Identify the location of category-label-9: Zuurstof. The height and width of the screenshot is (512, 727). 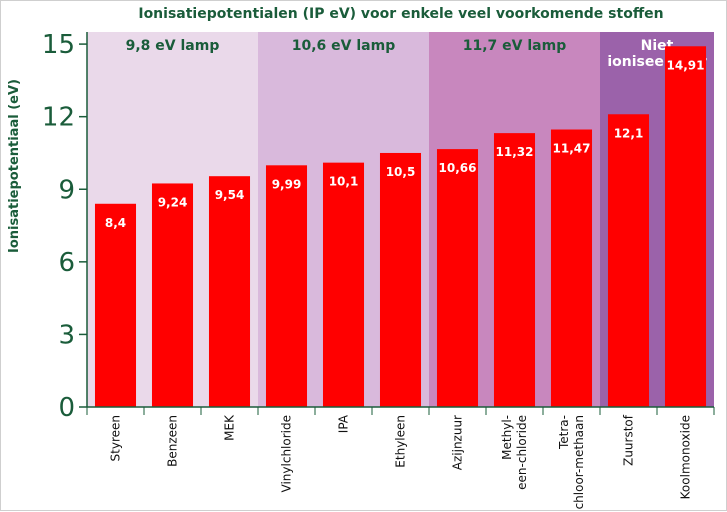
(629, 440).